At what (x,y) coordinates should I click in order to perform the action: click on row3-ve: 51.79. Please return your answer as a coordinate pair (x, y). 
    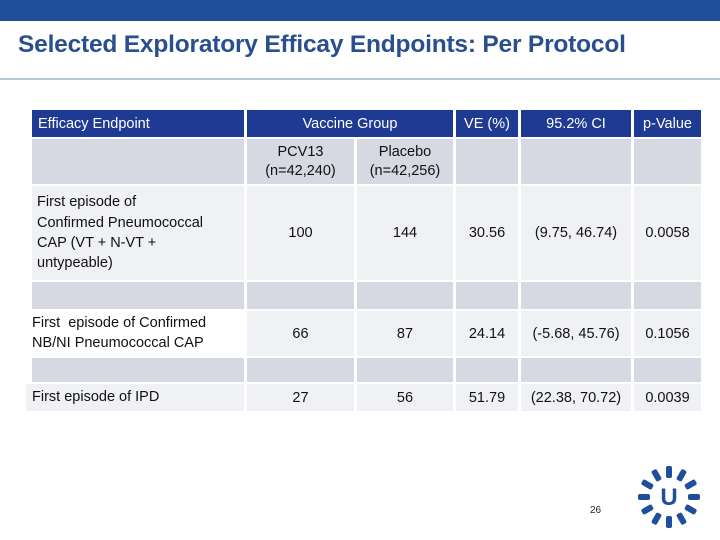
    Looking at the image, I should click on (487, 397).